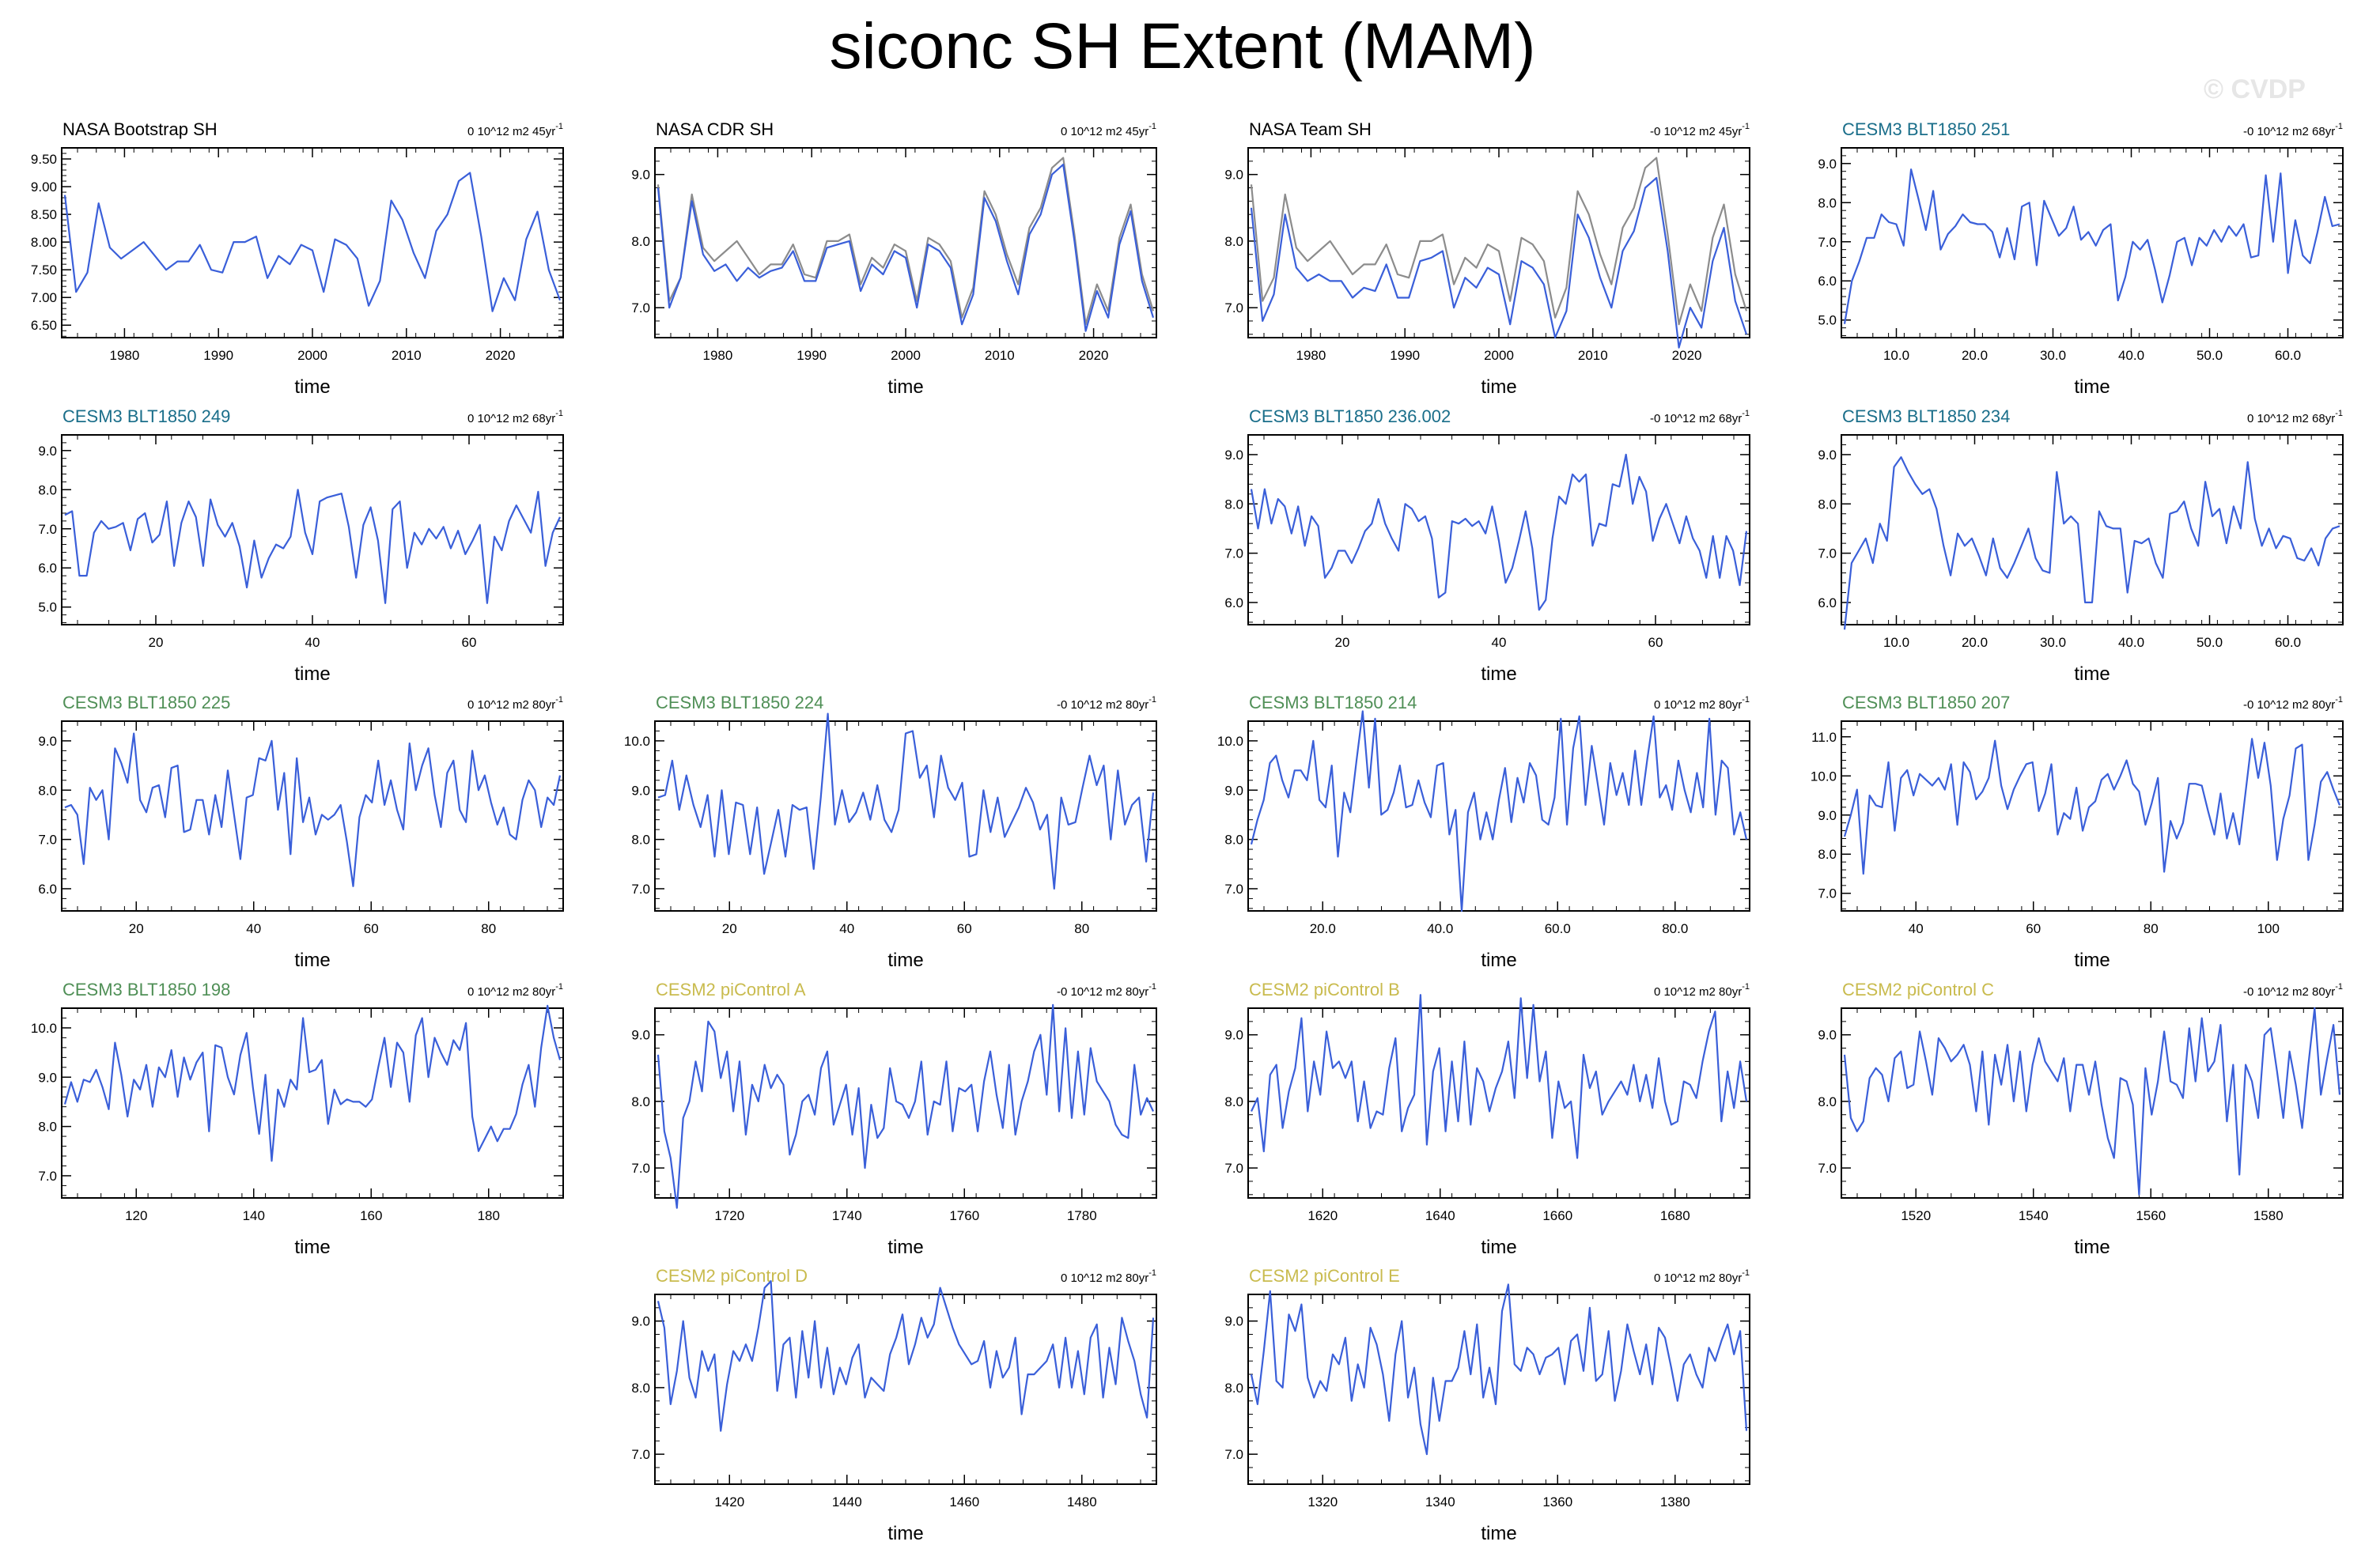 This screenshot has height=1568, width=2365. I want to click on x-tick-label: 80.0, so click(1675, 928).